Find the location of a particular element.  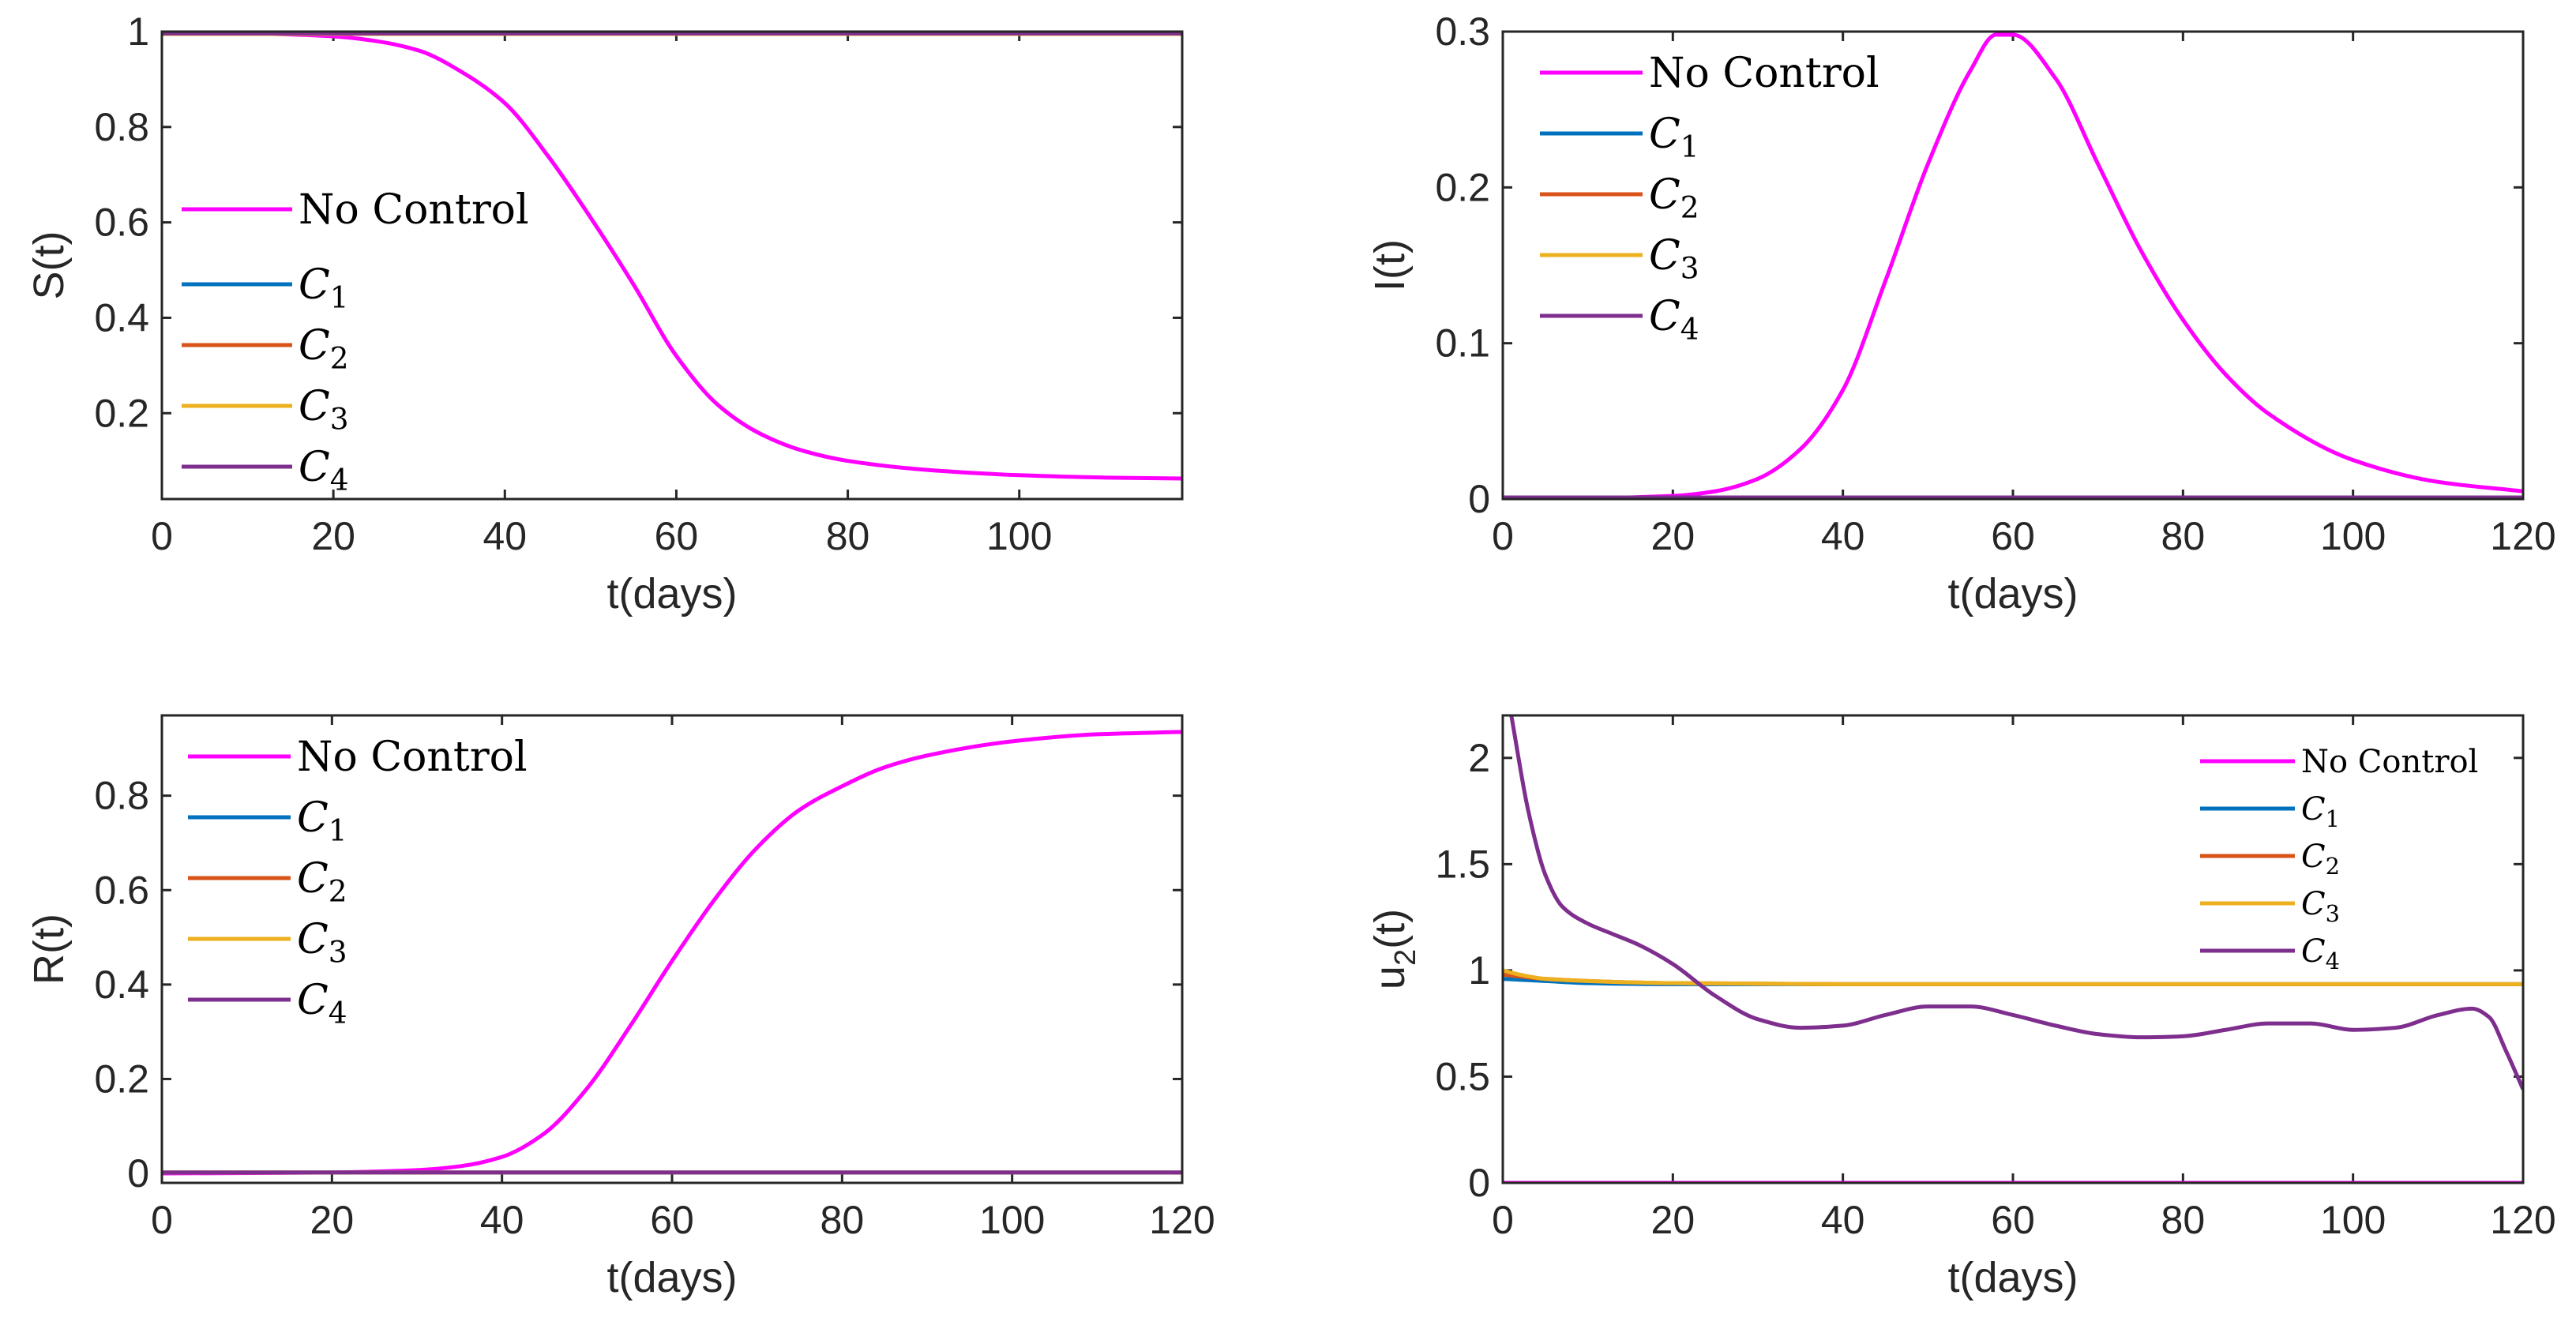

y-tick-label: 1.5 is located at coordinates (1462, 864).